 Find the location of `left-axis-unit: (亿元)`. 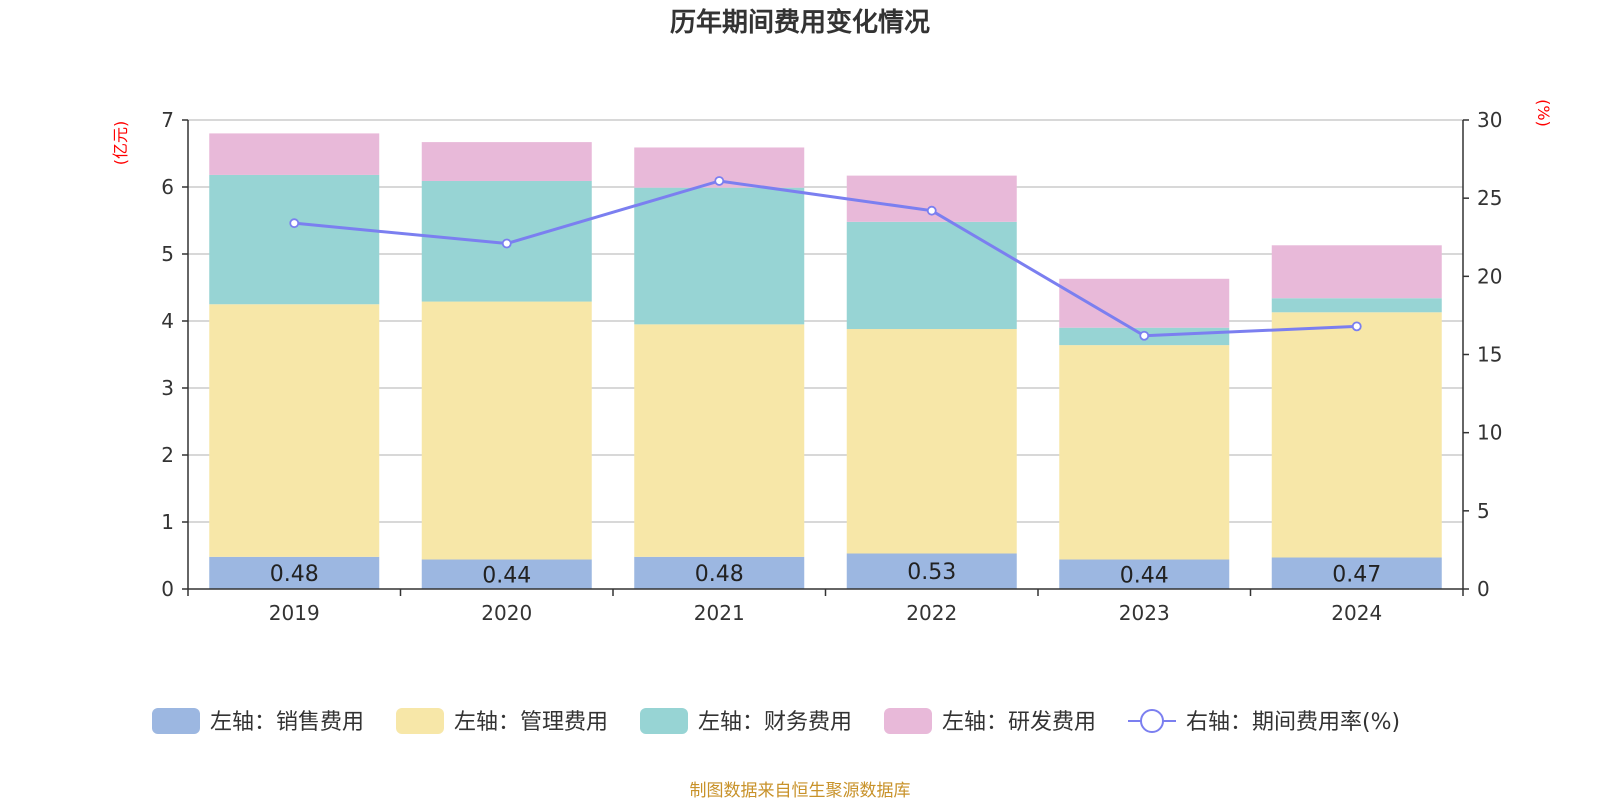

left-axis-unit: (亿元) is located at coordinates (120, 143).